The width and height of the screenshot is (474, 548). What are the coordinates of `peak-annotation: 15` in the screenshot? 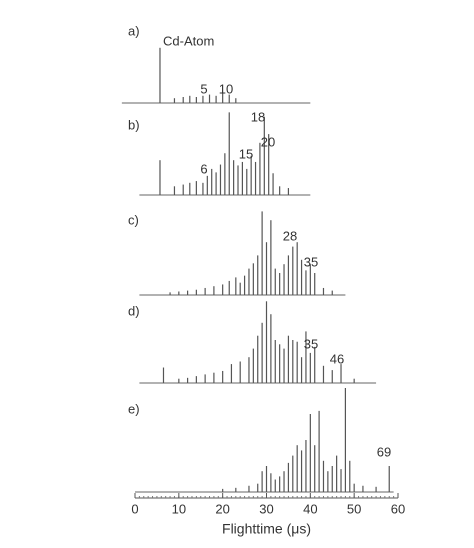 It's located at (246, 153).